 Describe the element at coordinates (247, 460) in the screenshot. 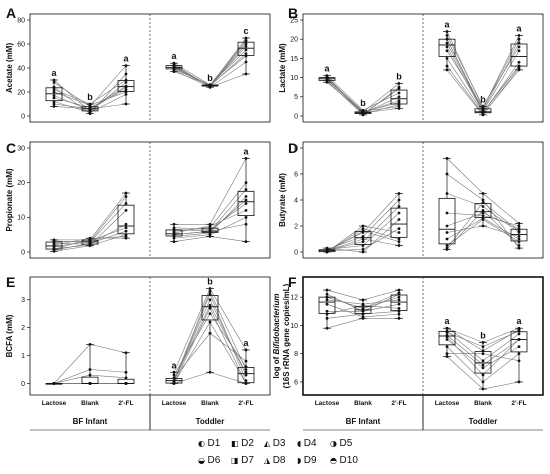

I see `legend-label: D7` at that location.